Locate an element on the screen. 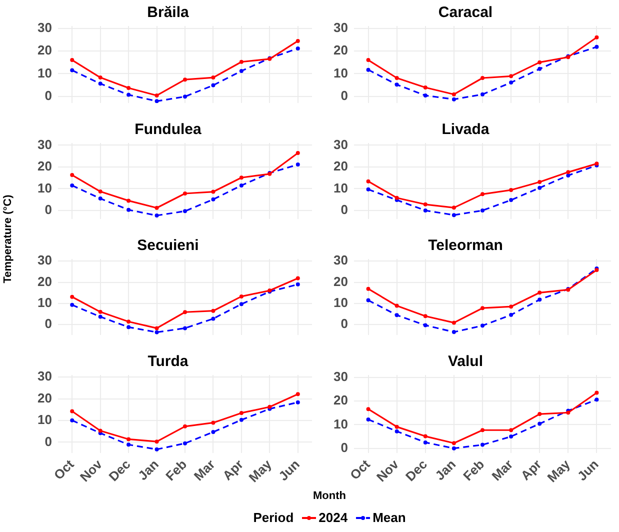  chart-title: Brăila is located at coordinates (168, 13).